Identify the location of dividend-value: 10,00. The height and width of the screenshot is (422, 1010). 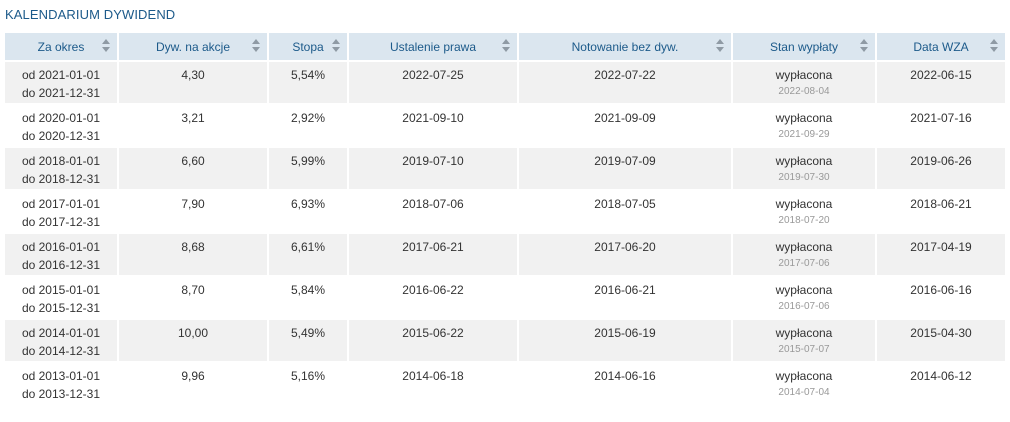
(193, 333).